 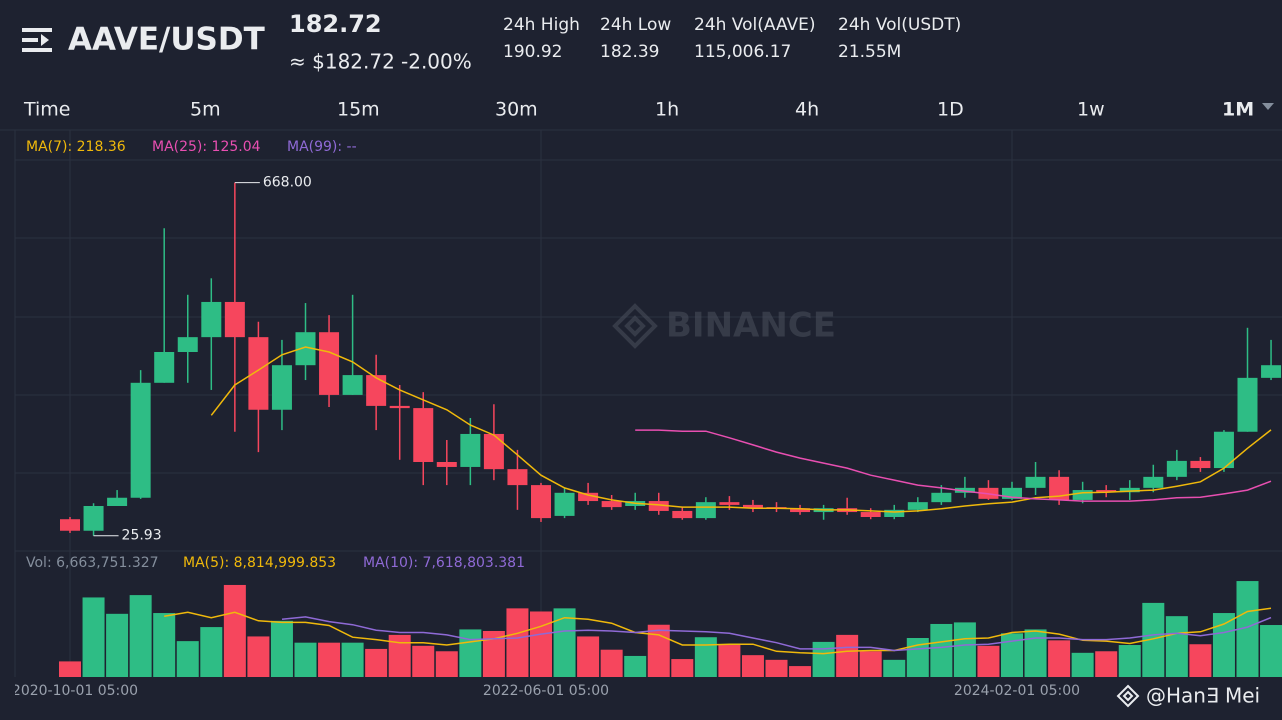 I want to click on dropdown-arrow, so click(x=1268, y=106).